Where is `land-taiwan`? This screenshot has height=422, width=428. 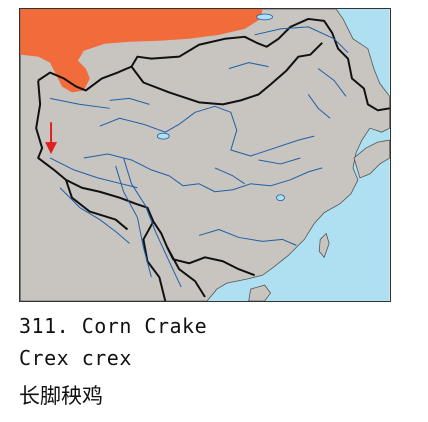 land-taiwan is located at coordinates (324, 245).